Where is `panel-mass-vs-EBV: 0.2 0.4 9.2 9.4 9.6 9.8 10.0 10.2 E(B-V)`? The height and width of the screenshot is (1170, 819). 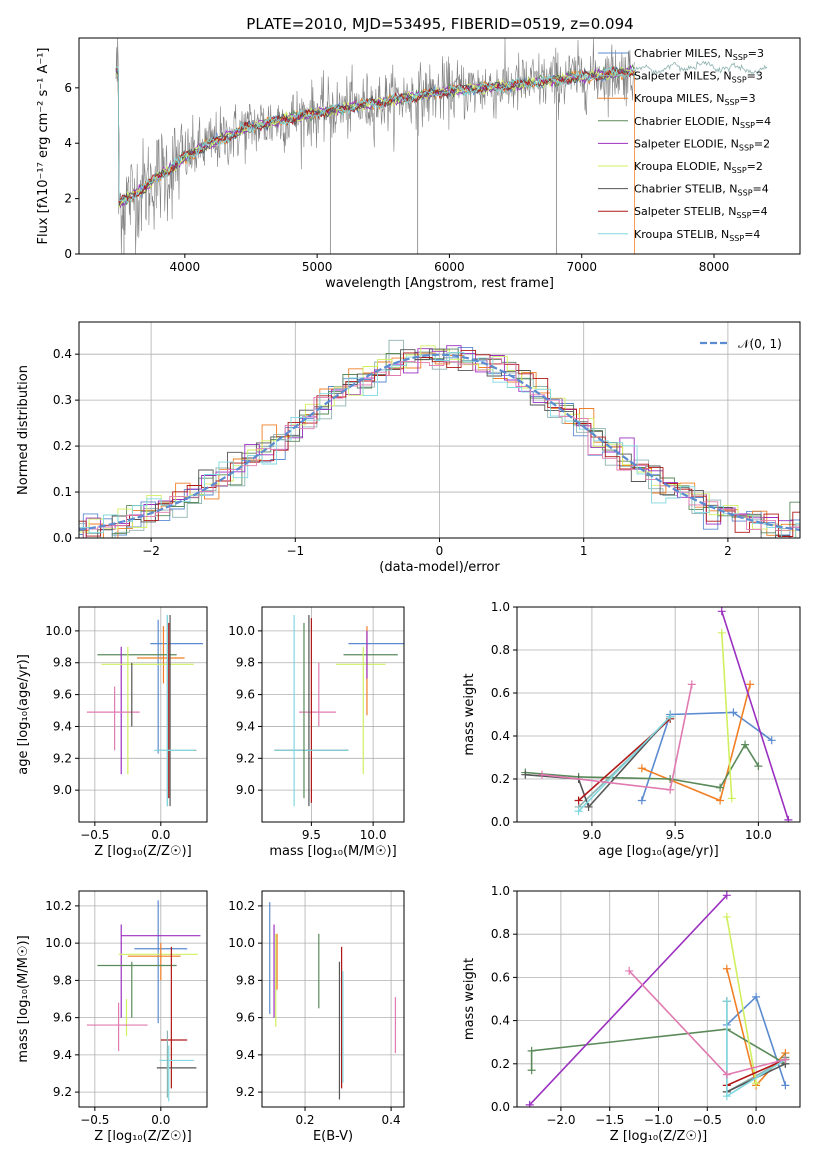 panel-mass-vs-EBV: 0.2 0.4 9.2 9.4 9.6 9.8 10.0 10.2 E(B-V) is located at coordinates (316, 1017).